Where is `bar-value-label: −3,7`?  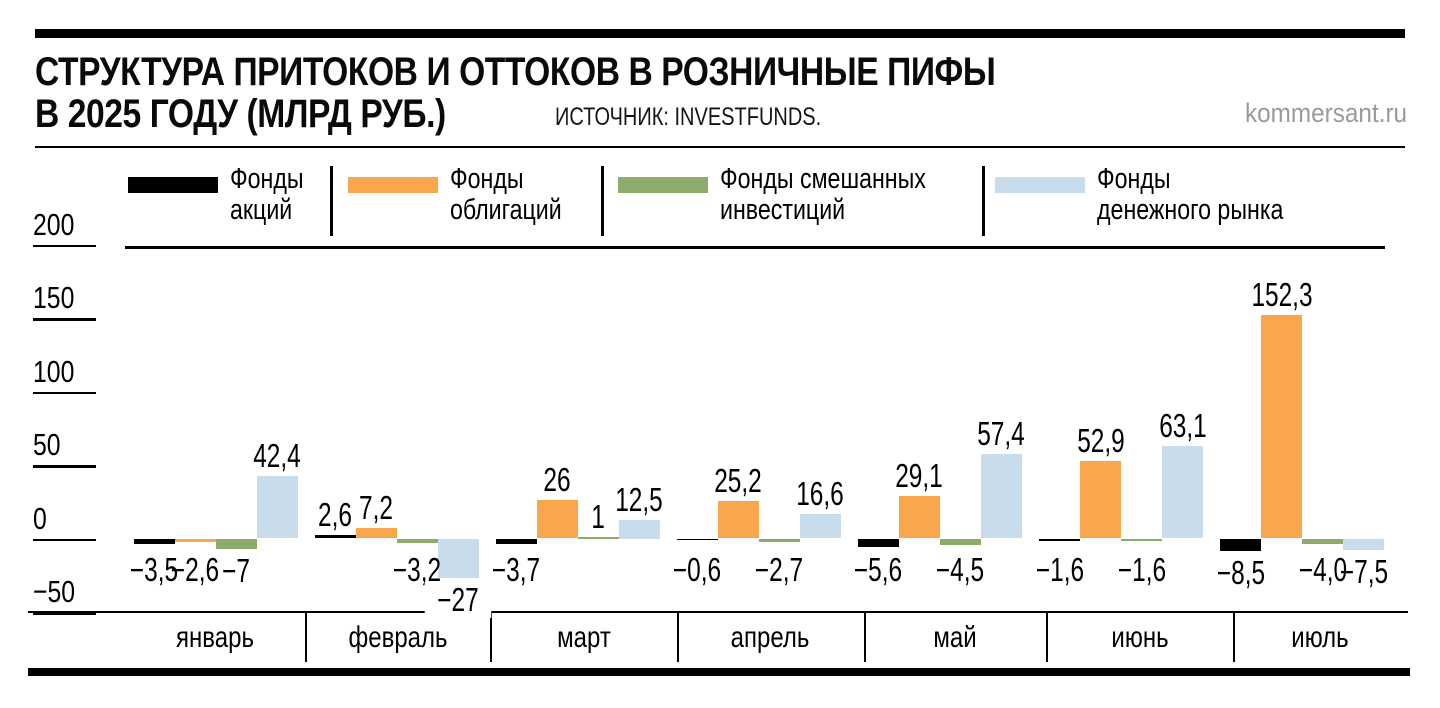 bar-value-label: −3,7 is located at coordinates (516, 569).